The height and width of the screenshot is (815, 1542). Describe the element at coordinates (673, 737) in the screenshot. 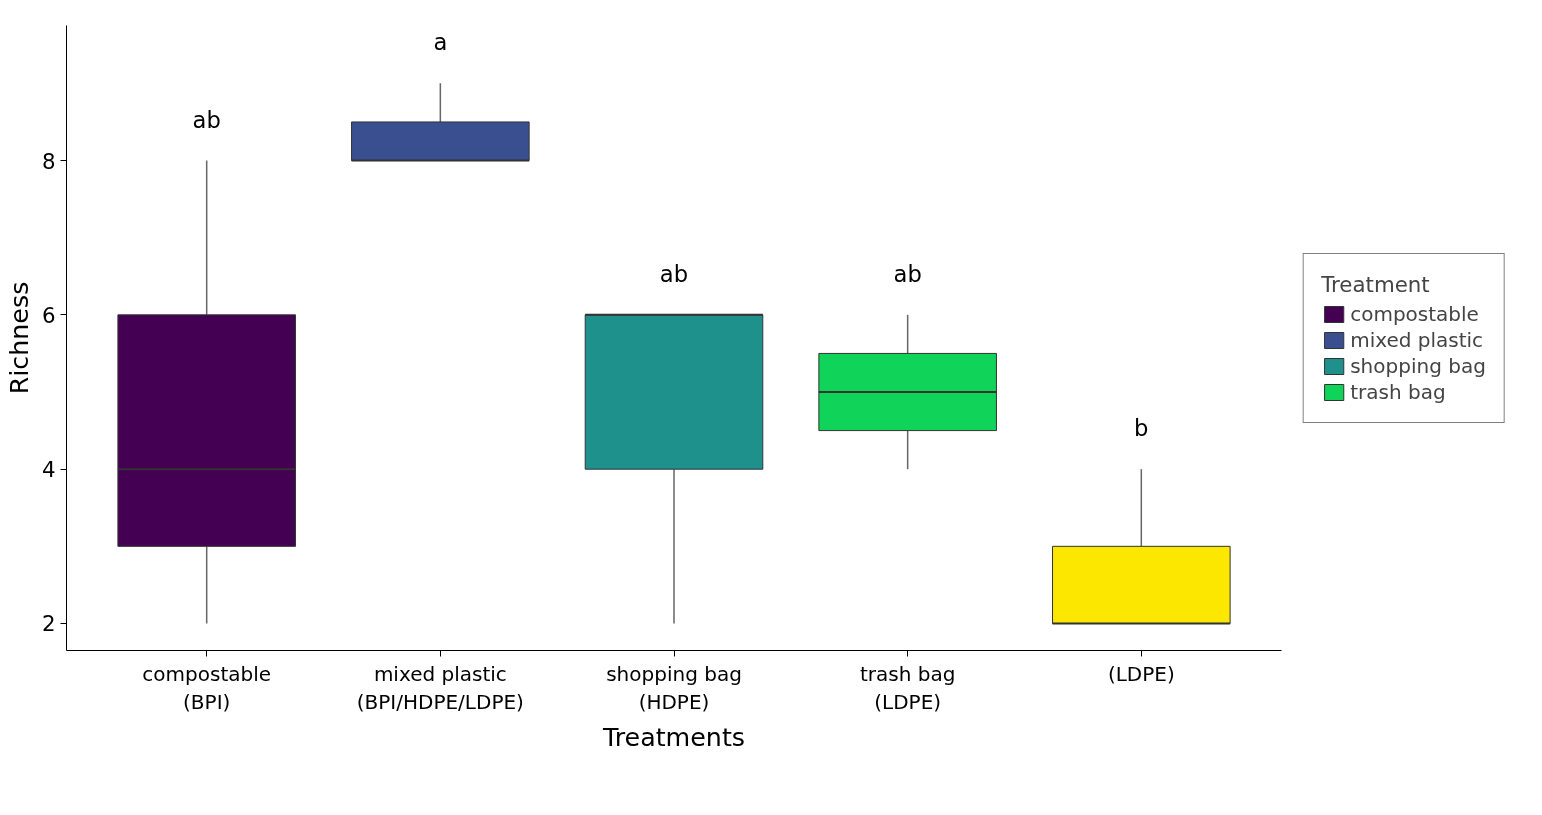

I see `x-axis-title: Treatments` at that location.